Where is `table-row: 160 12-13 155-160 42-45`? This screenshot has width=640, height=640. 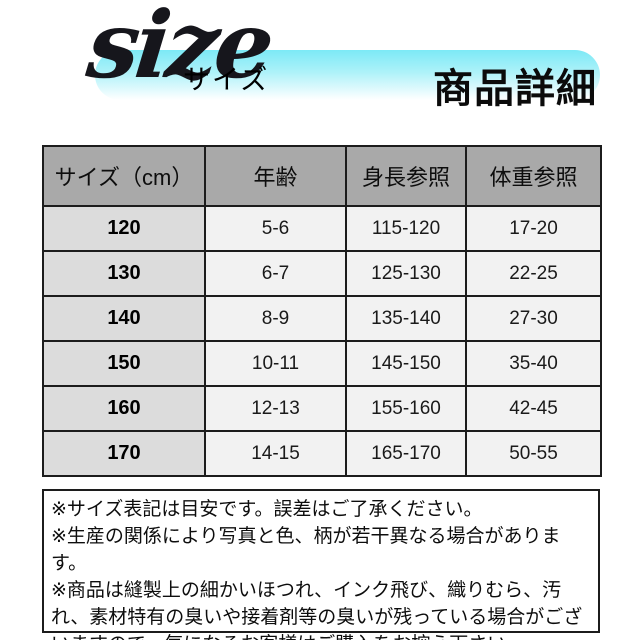
table-row: 160 12-13 155-160 42-45 is located at coordinates (322, 408).